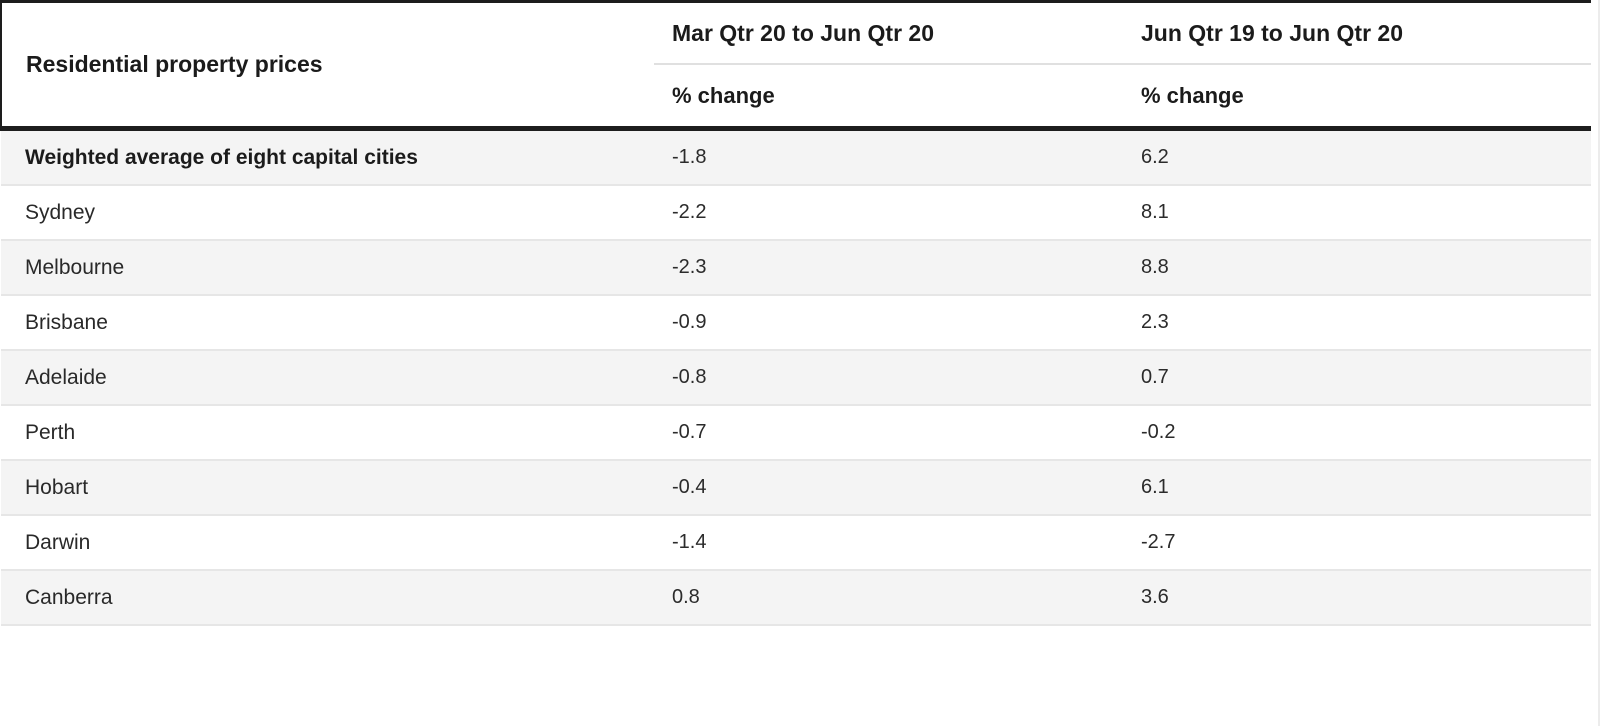 The width and height of the screenshot is (1600, 726). I want to click on row-label: Darwin, so click(327, 543).